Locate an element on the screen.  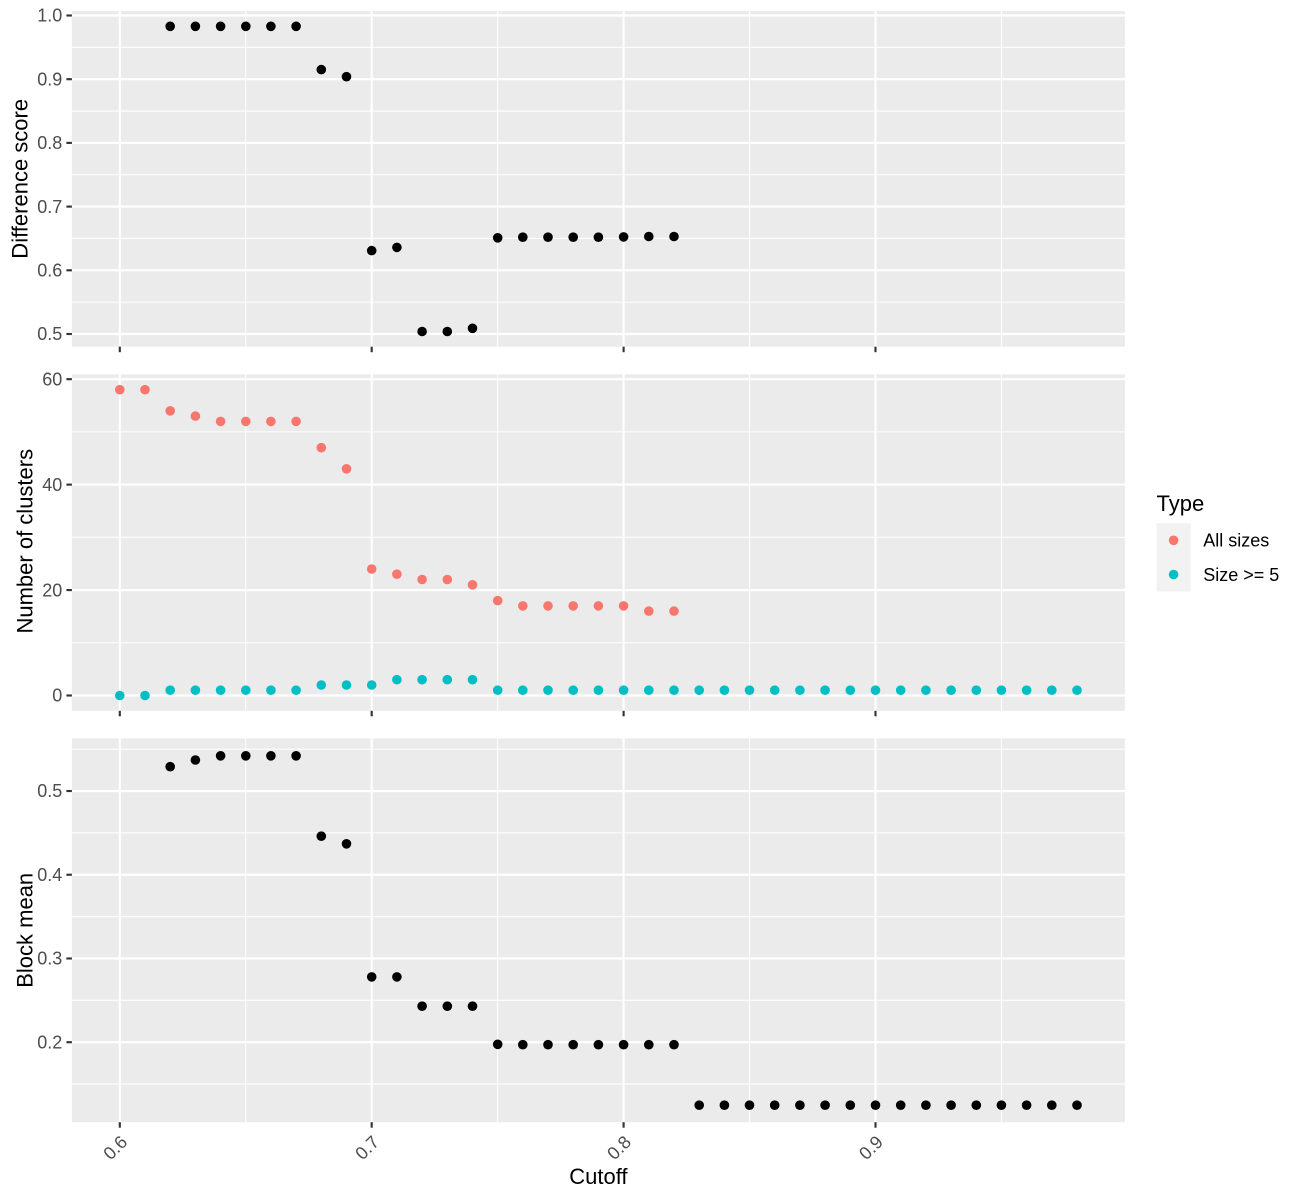
svg-text: Difference score is located at coordinates (20, 179).